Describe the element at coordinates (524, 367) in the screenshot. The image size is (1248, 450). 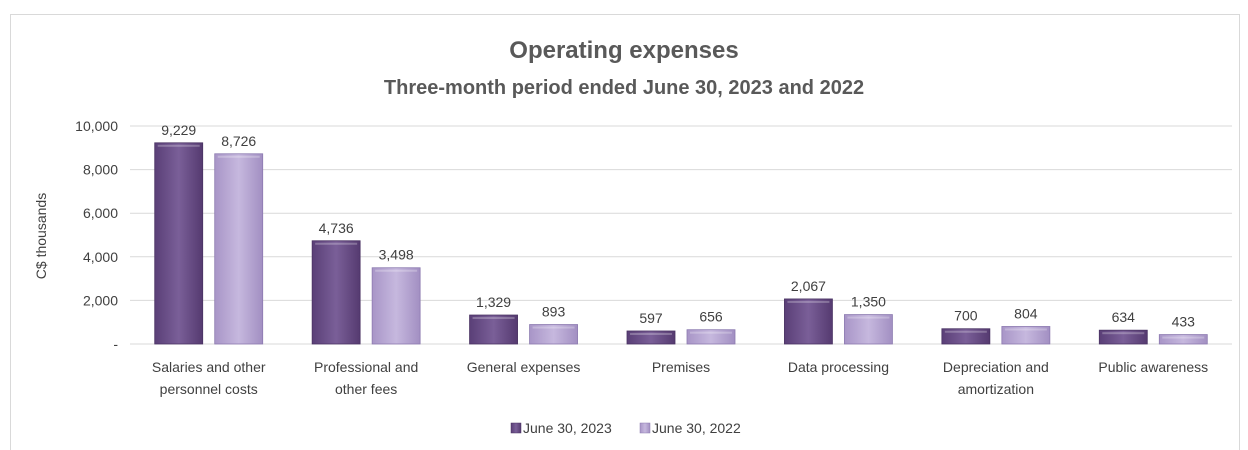
I see `x-tick-label: General expenses` at that location.